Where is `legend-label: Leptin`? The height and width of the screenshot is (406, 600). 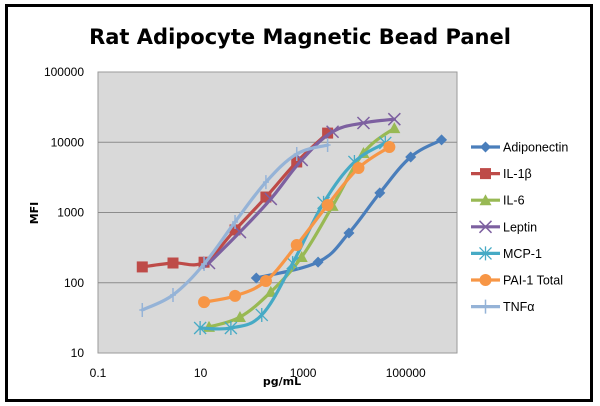
legend-label: Leptin is located at coordinates (520, 227).